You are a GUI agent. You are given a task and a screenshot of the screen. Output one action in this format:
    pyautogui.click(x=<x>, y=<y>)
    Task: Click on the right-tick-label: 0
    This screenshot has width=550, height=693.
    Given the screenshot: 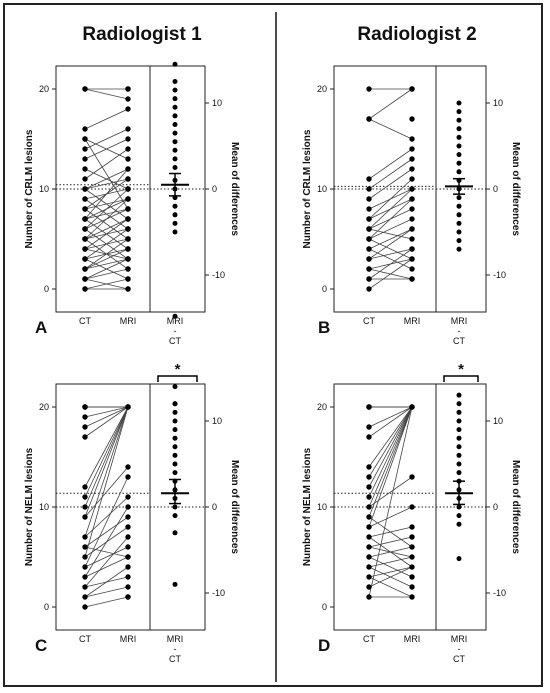 What is the action you would take?
    pyautogui.click(x=495, y=189)
    